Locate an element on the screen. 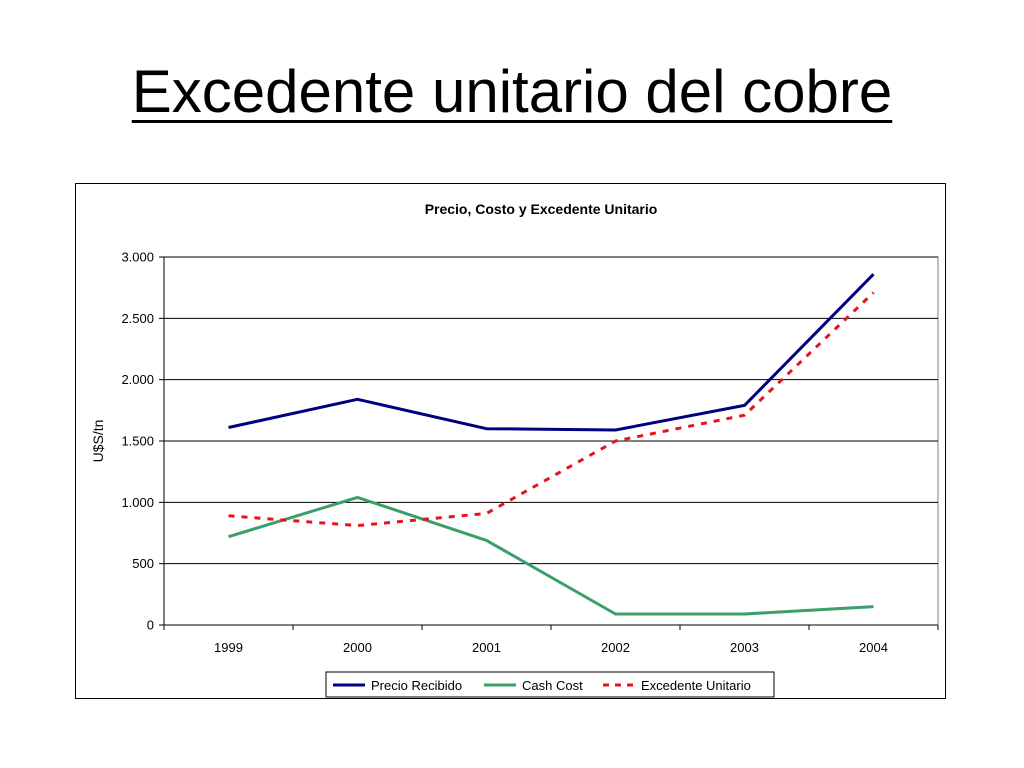  legend-label-2: Cash Cost is located at coordinates (552, 685).